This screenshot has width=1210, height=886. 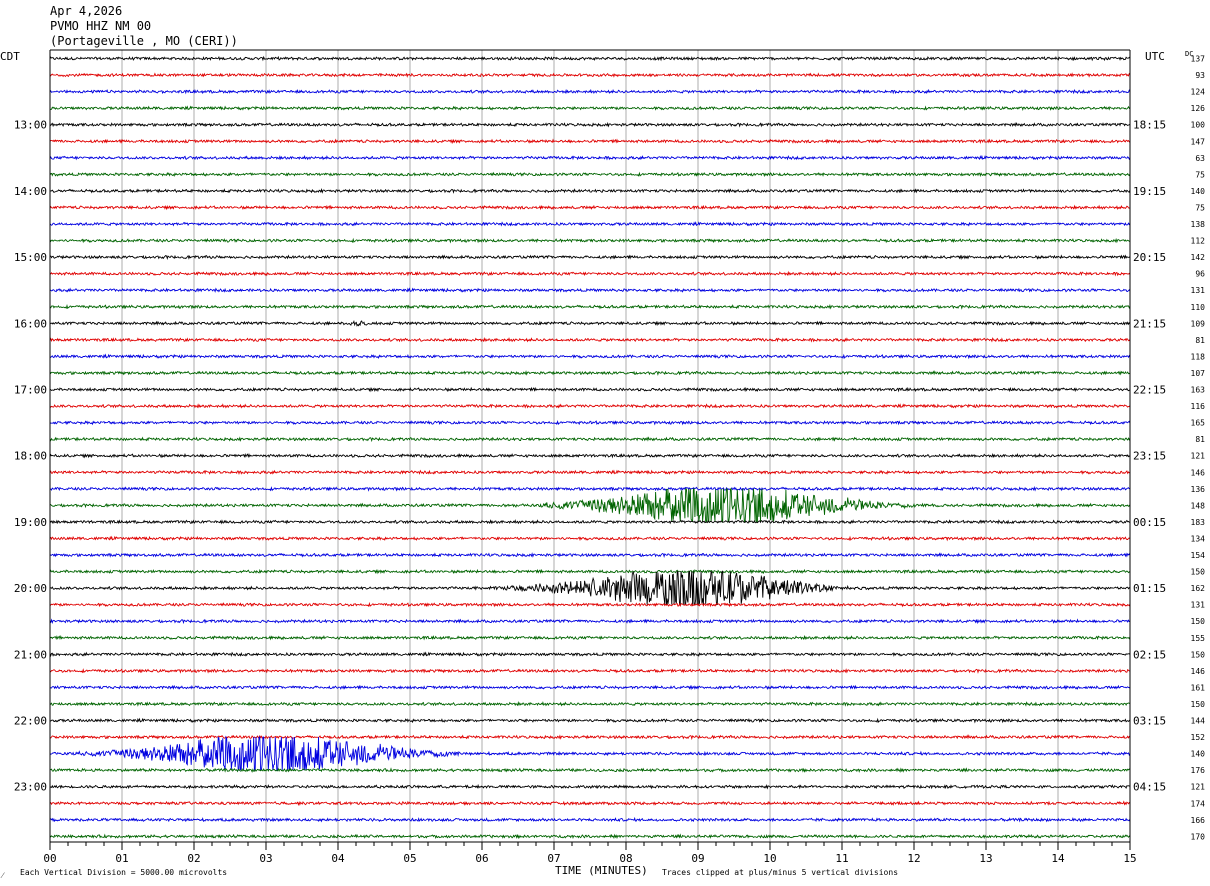 What do you see at coordinates (1200, 340) in the screenshot?
I see `dc-offset-value: 81` at bounding box center [1200, 340].